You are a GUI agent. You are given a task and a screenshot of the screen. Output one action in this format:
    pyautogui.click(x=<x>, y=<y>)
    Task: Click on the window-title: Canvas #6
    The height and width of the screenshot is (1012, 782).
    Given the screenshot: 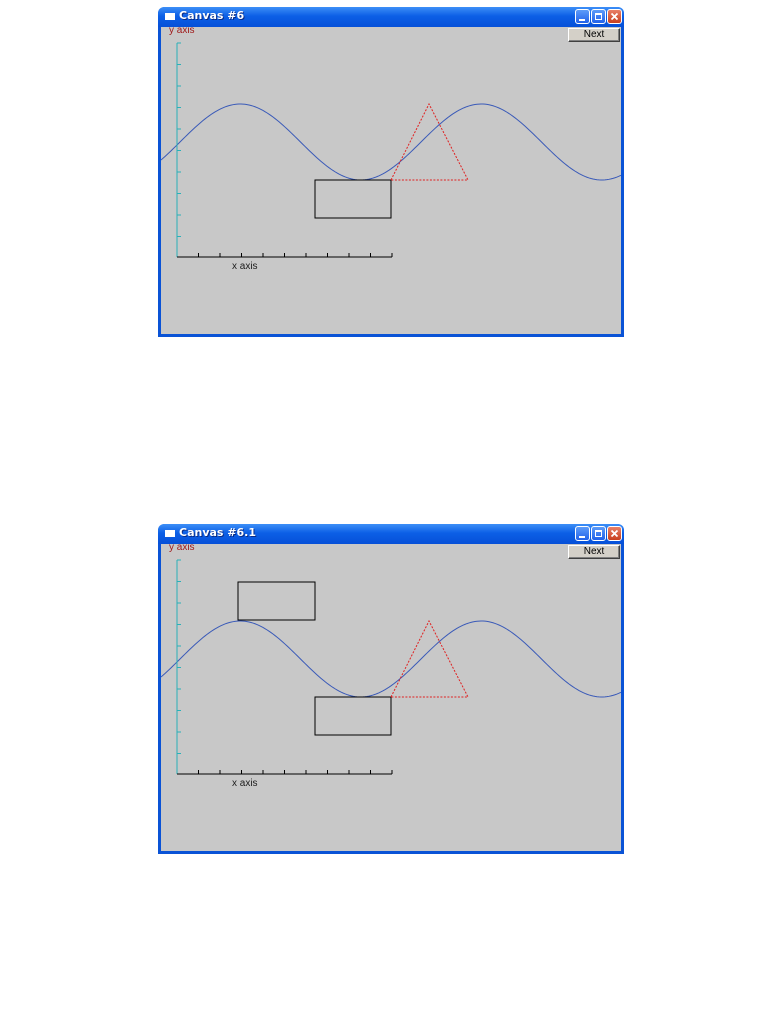 What is the action you would take?
    pyautogui.click(x=212, y=15)
    